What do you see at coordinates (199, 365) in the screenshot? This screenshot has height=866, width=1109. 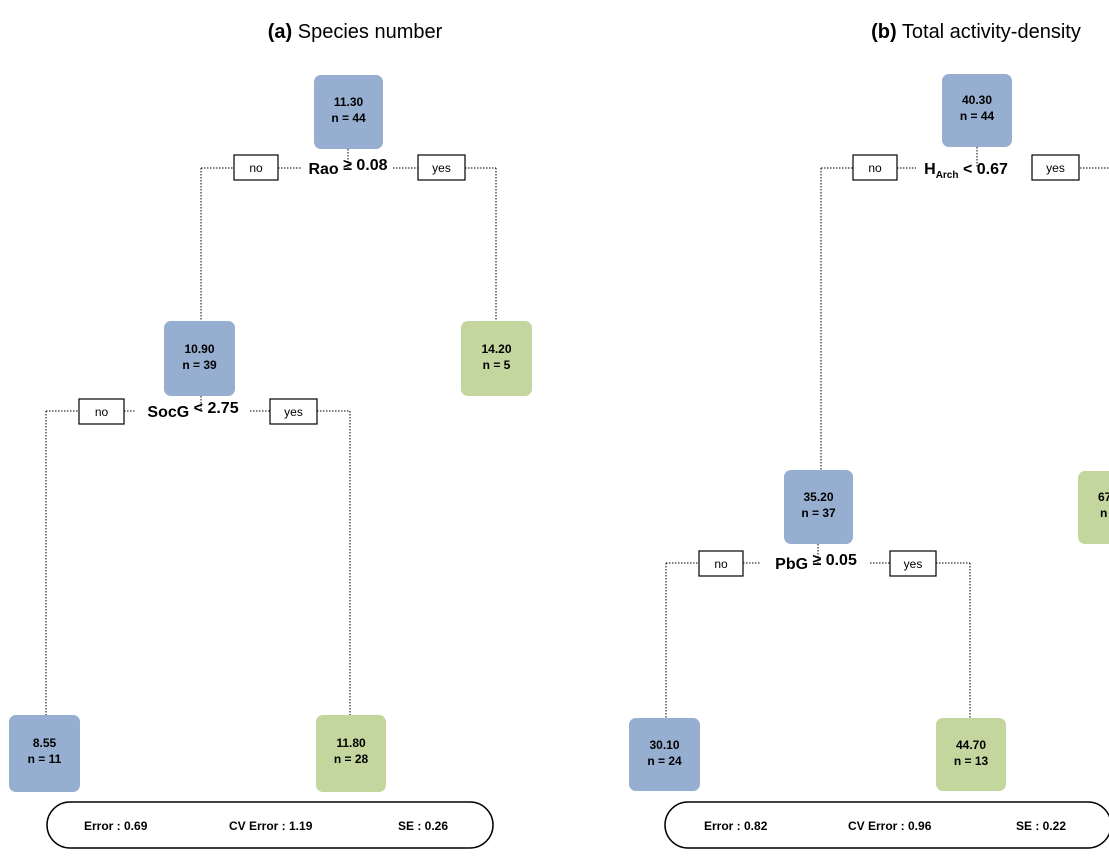 I see `node-count: n = 39` at bounding box center [199, 365].